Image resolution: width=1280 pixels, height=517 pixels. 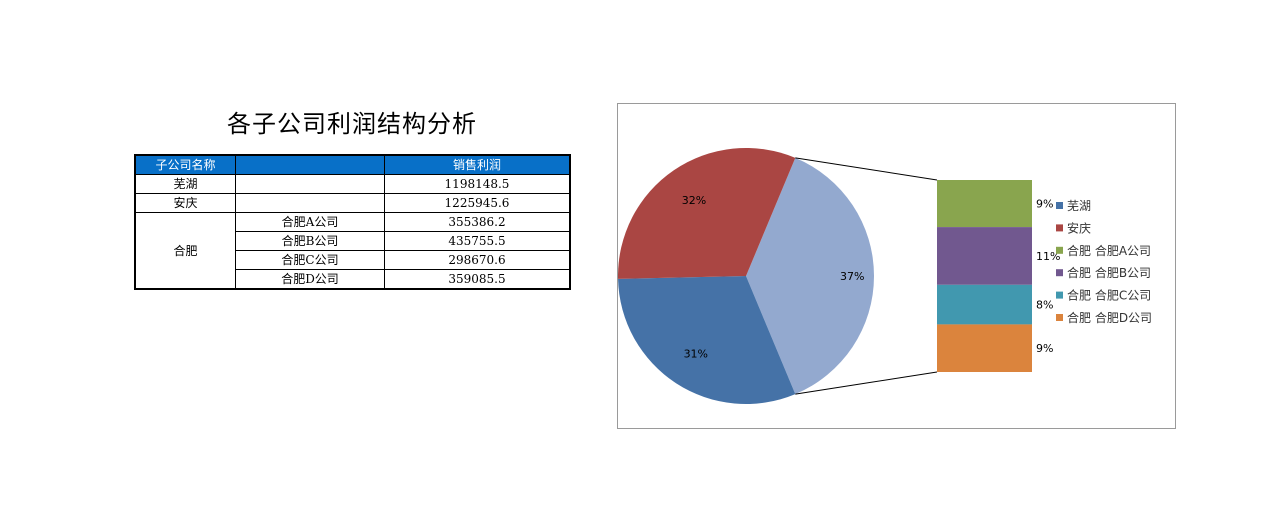 I want to click on table-row: 安庆 1225945.6, so click(x=352, y=203).